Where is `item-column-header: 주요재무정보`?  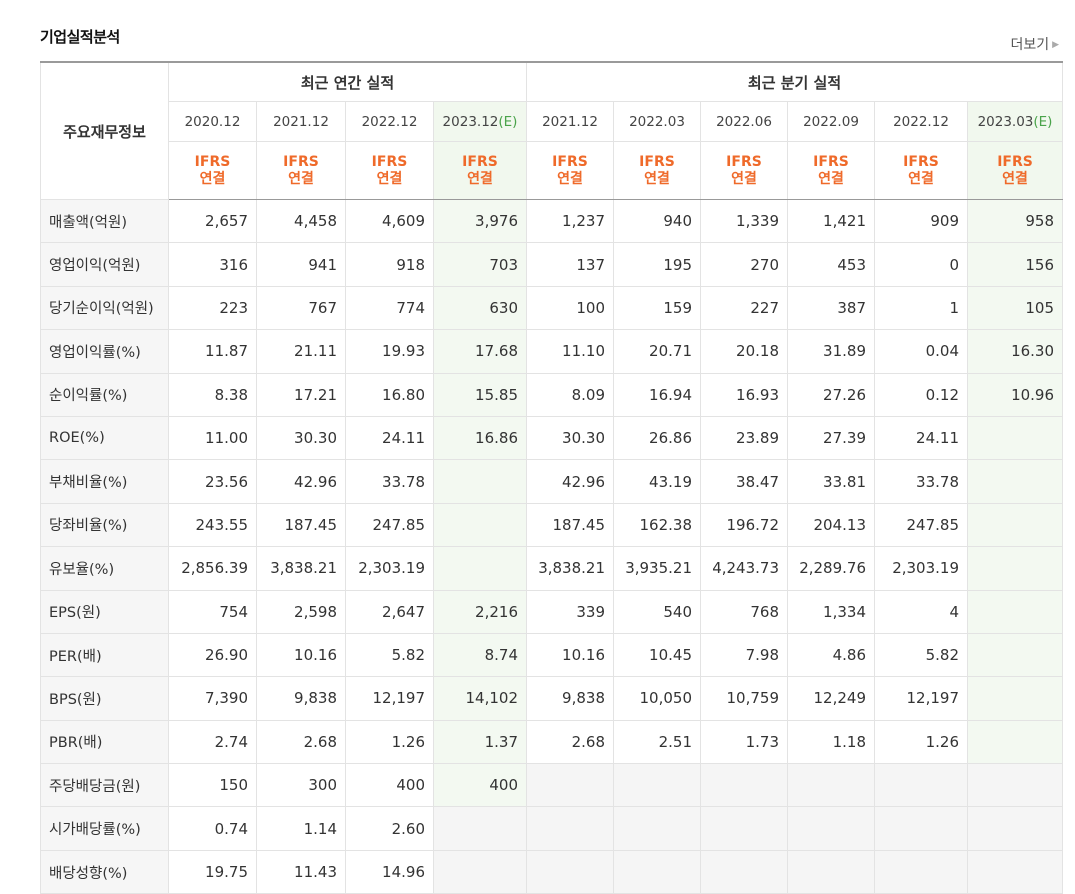
item-column-header: 주요재무정보 is located at coordinates (104, 130).